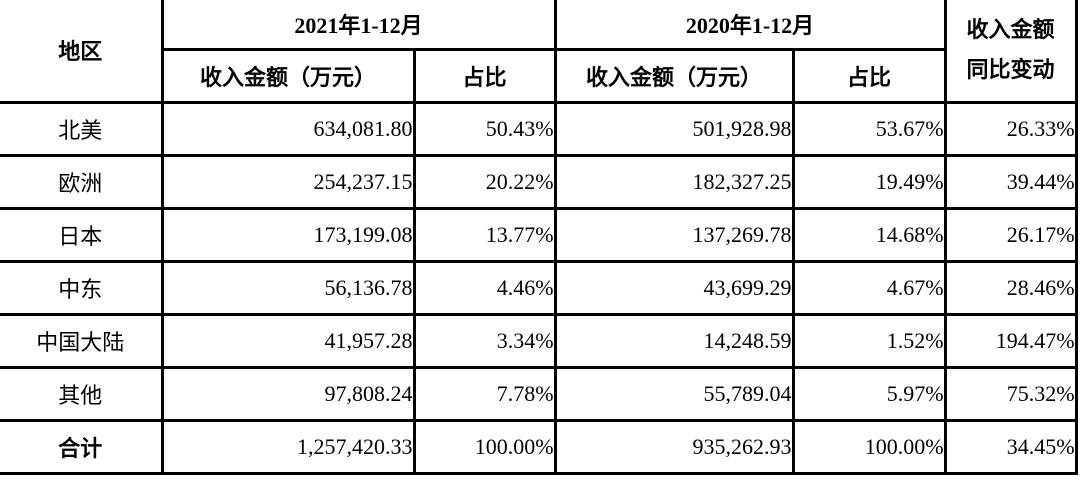 The height and width of the screenshot is (480, 1080). Describe the element at coordinates (674, 340) in the screenshot. I see `cell-revenue-2020: 14,248.59` at that location.